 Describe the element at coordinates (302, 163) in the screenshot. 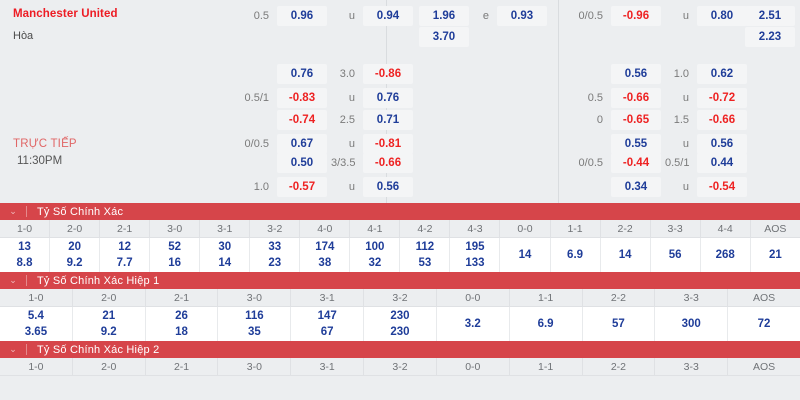

I see `odds-value-r7-groupA: 0.50` at that location.